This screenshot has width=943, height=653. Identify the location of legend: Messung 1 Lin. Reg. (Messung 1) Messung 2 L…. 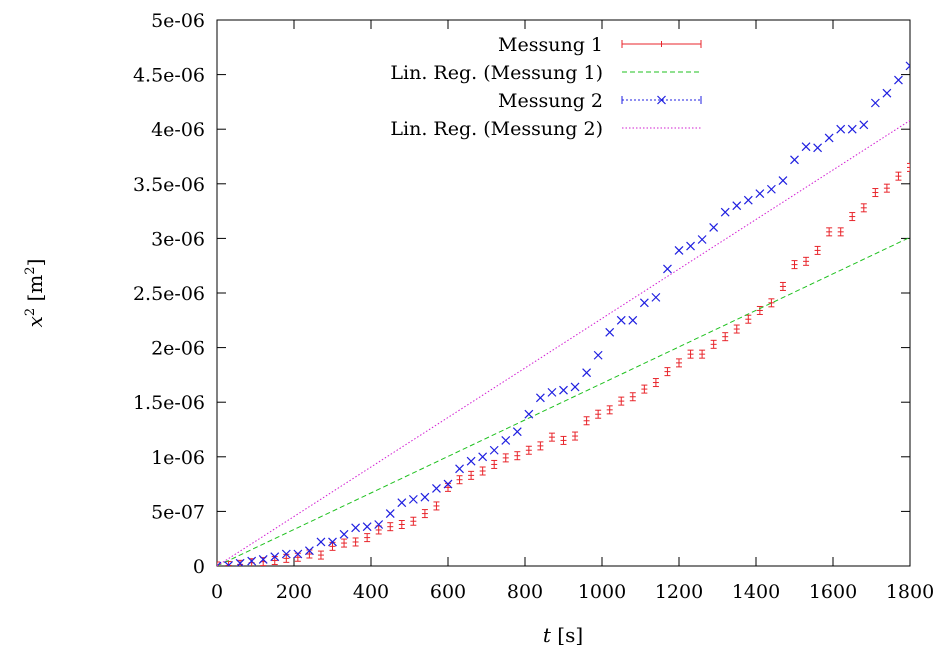
(546, 87).